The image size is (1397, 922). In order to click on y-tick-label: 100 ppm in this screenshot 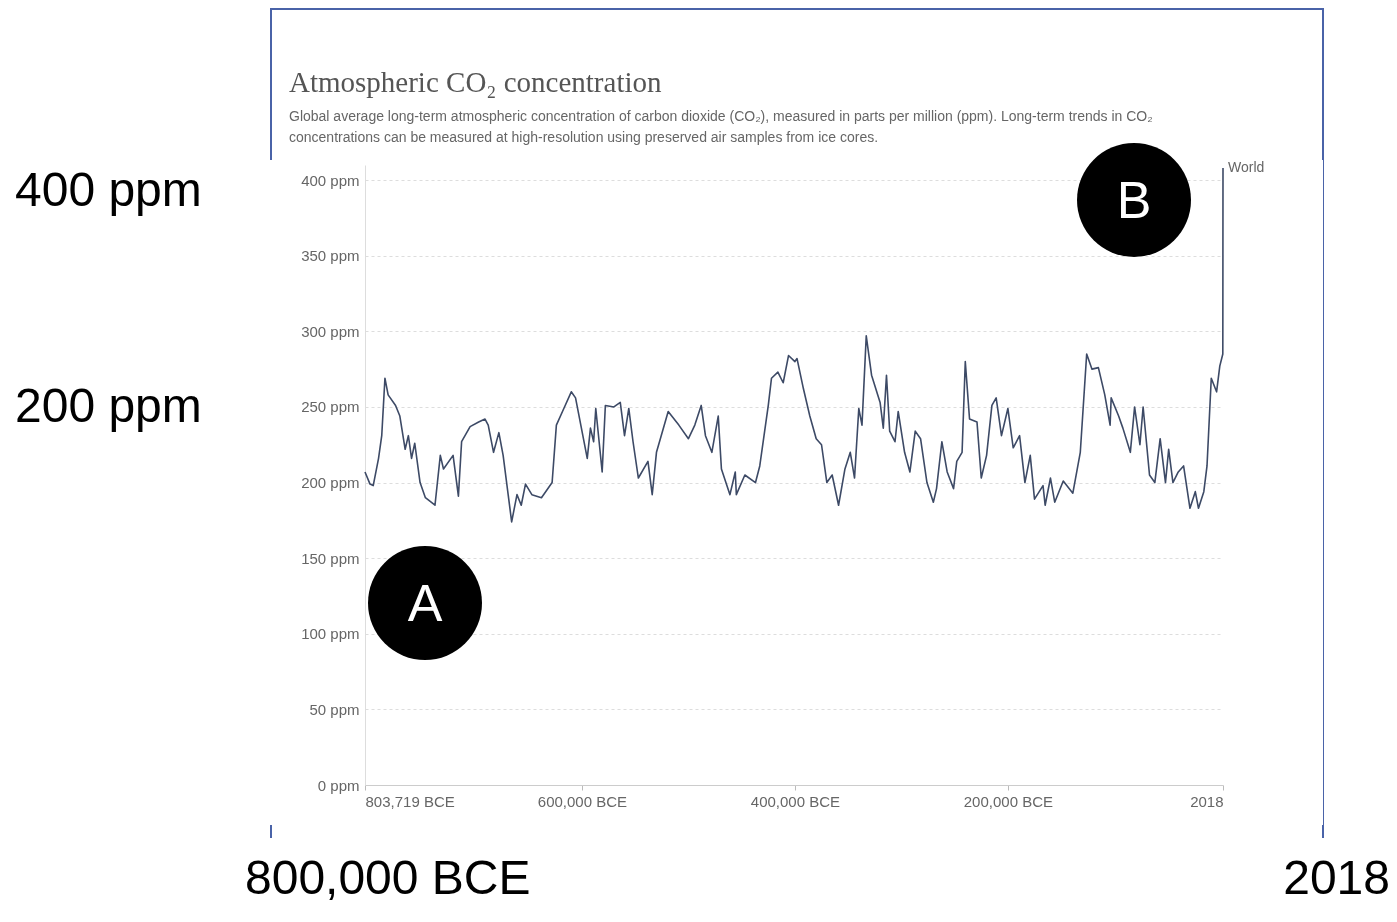, I will do `click(330, 634)`.